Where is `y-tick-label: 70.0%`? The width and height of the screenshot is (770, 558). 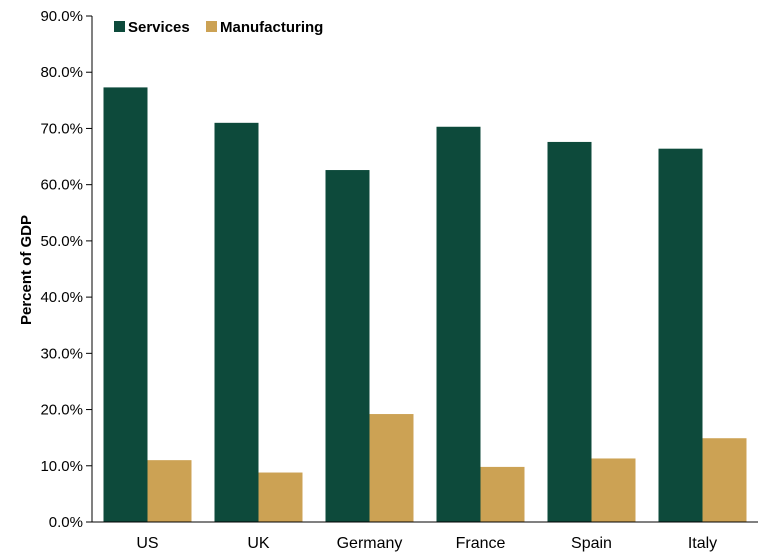
y-tick-label: 70.0% is located at coordinates (61, 128).